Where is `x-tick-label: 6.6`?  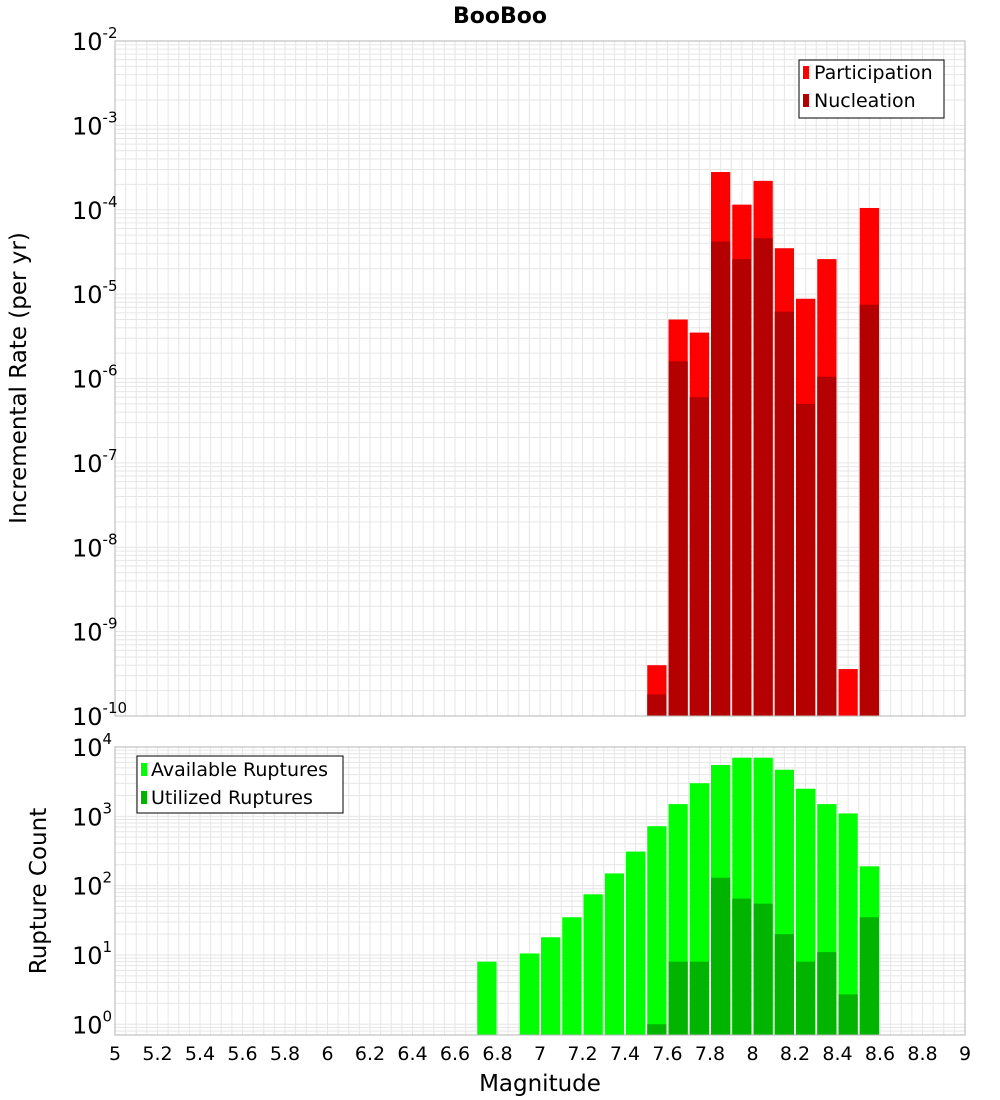 x-tick-label: 6.6 is located at coordinates (455, 1054).